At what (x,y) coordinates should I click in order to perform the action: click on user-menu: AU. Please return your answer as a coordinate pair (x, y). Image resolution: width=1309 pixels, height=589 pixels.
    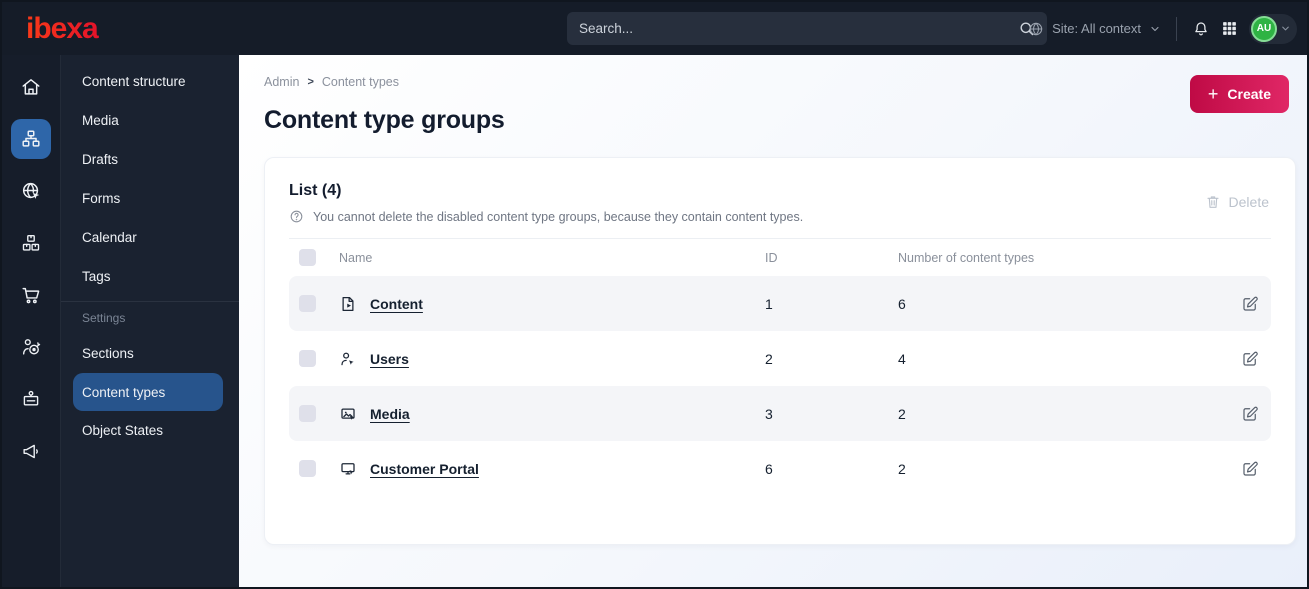
    Looking at the image, I should click on (1273, 28).